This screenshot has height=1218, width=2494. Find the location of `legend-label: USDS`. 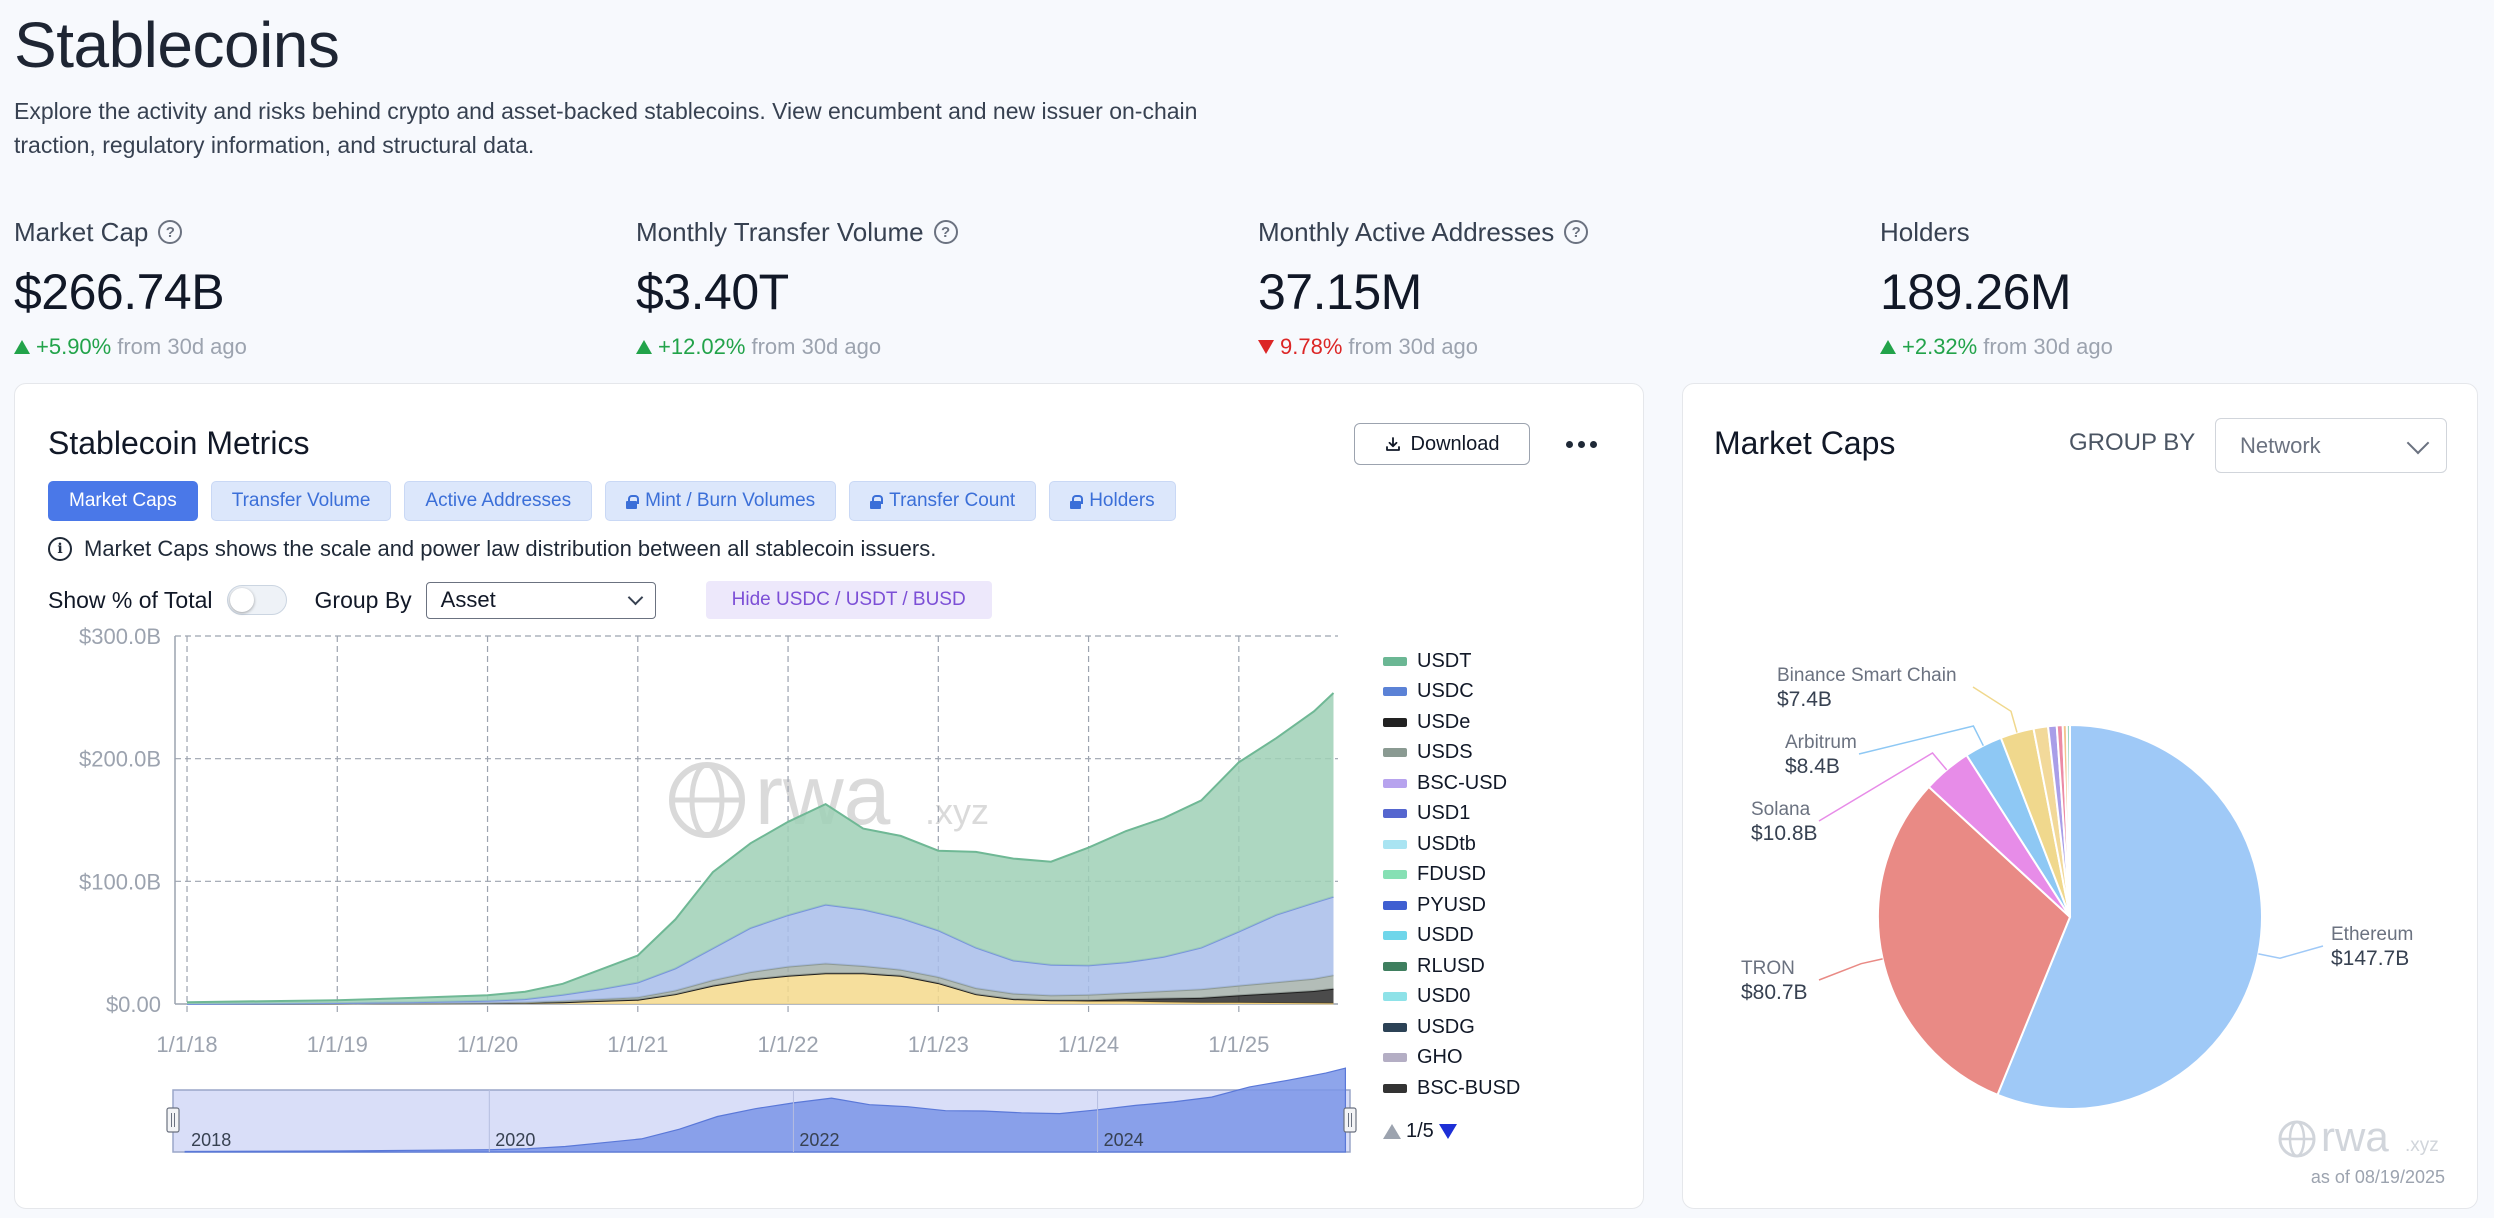

legend-label: USDS is located at coordinates (1445, 752).